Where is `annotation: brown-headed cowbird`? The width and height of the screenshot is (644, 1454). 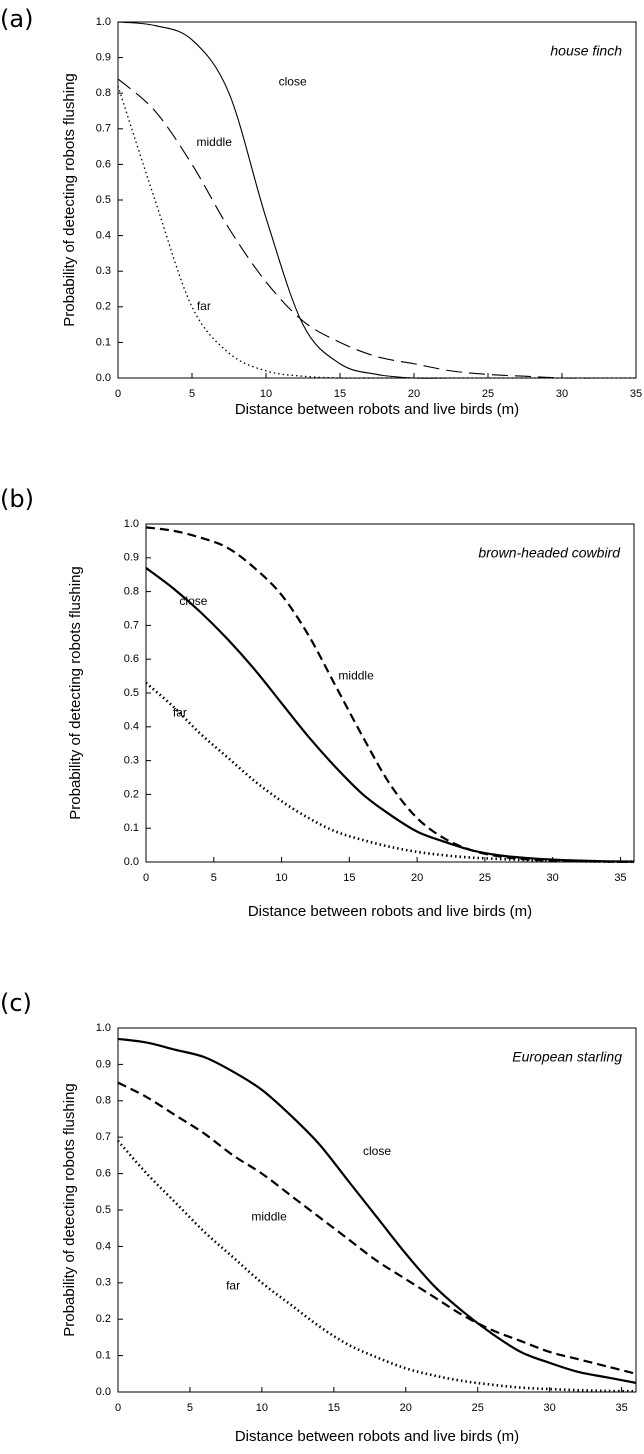 annotation: brown-headed cowbird is located at coordinates (549, 553).